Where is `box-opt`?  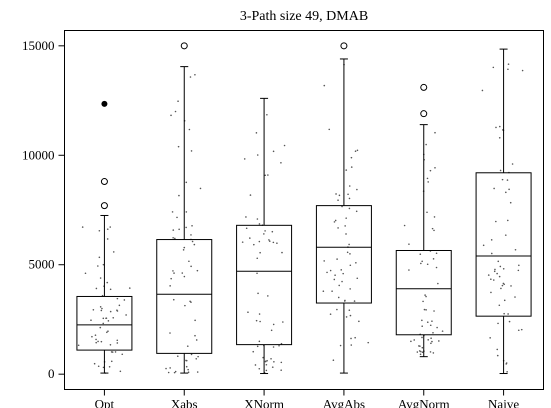
box-opt is located at coordinates (104, 237).